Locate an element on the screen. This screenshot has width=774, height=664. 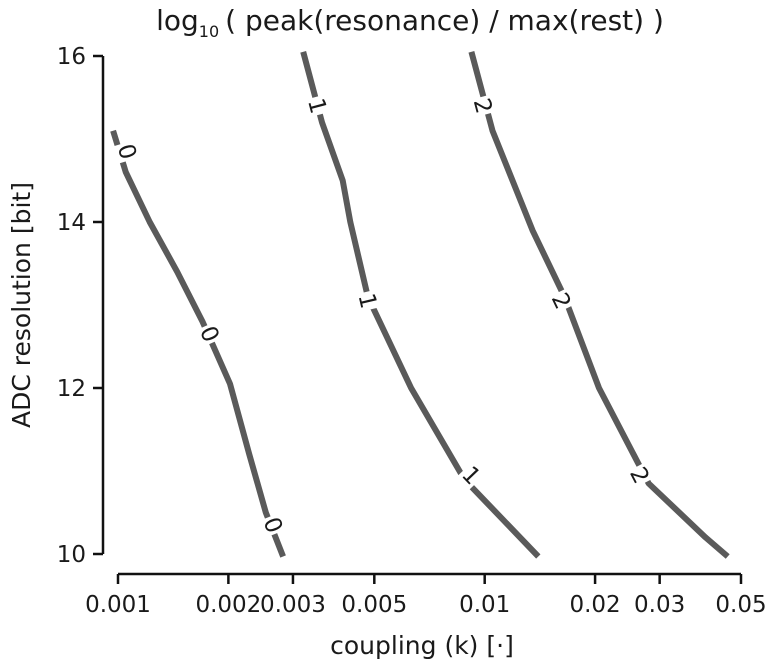
x-tick-label: 0.05 is located at coordinates (740, 605).